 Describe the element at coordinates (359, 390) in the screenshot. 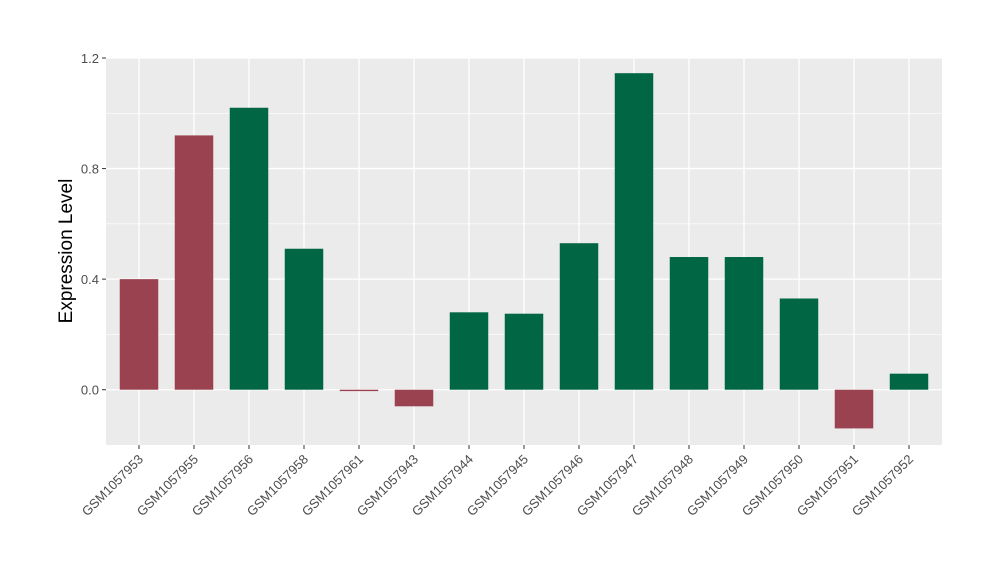

I see `bar-GSM1057961` at that location.